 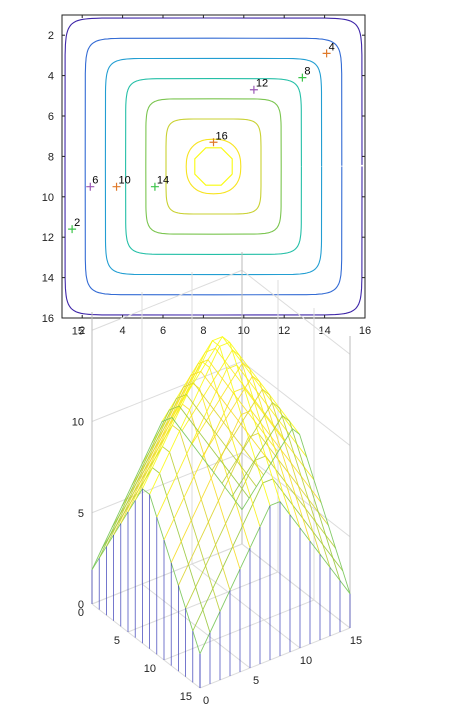 What do you see at coordinates (95, 181) in the screenshot?
I see `contour-label: 6` at bounding box center [95, 181].